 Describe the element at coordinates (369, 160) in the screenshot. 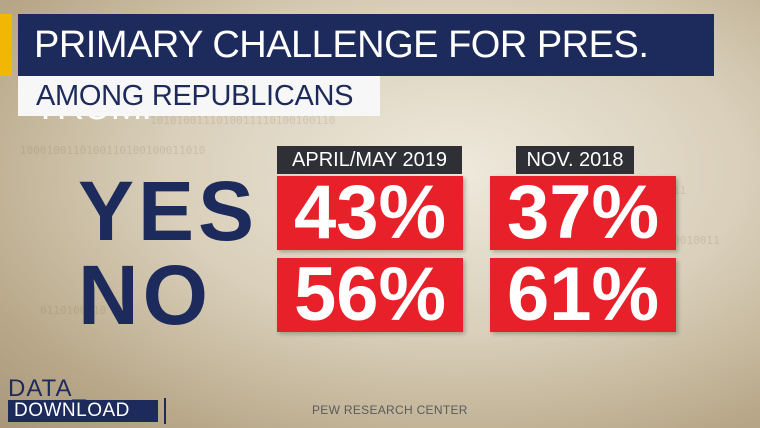

I see `column-header-april-may-2019: APRIL/MAY 2019` at that location.